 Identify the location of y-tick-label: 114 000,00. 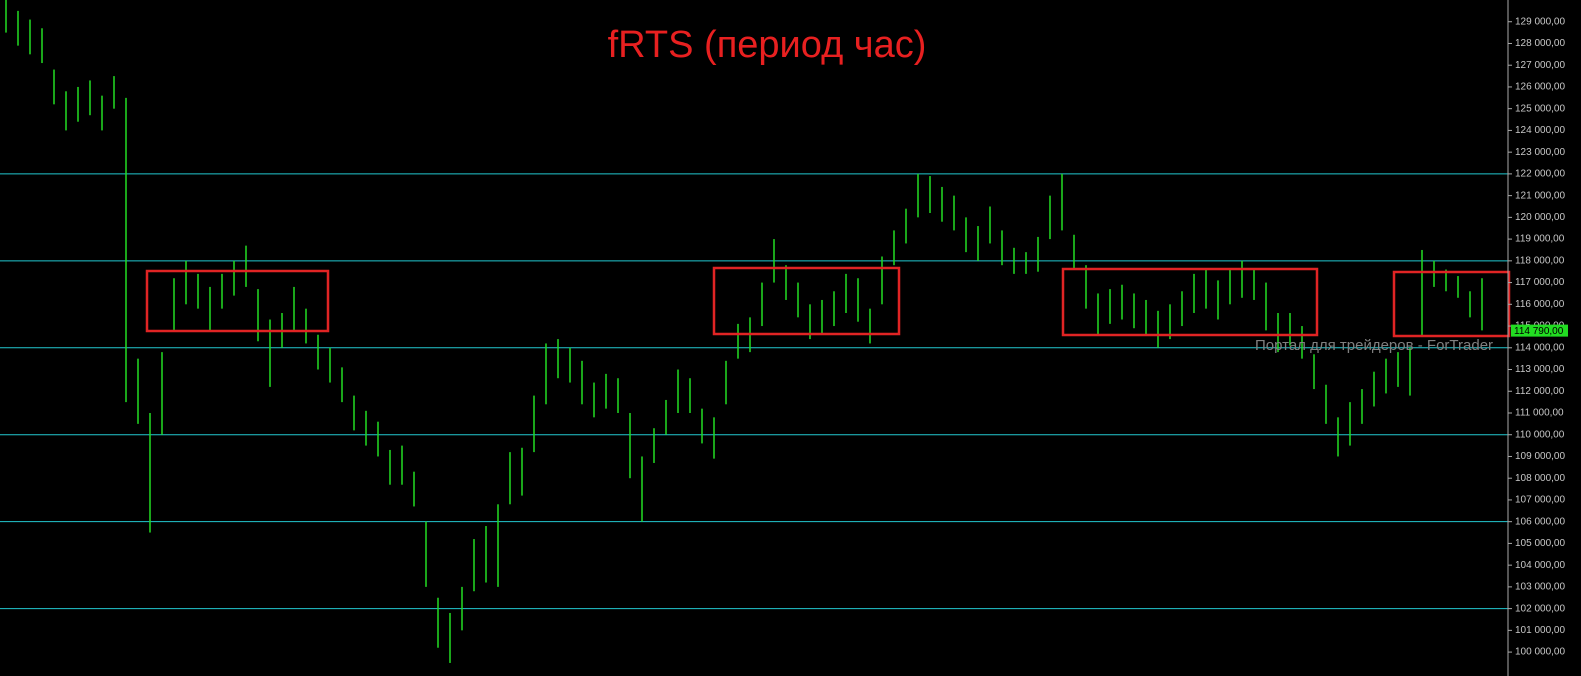
(1540, 347).